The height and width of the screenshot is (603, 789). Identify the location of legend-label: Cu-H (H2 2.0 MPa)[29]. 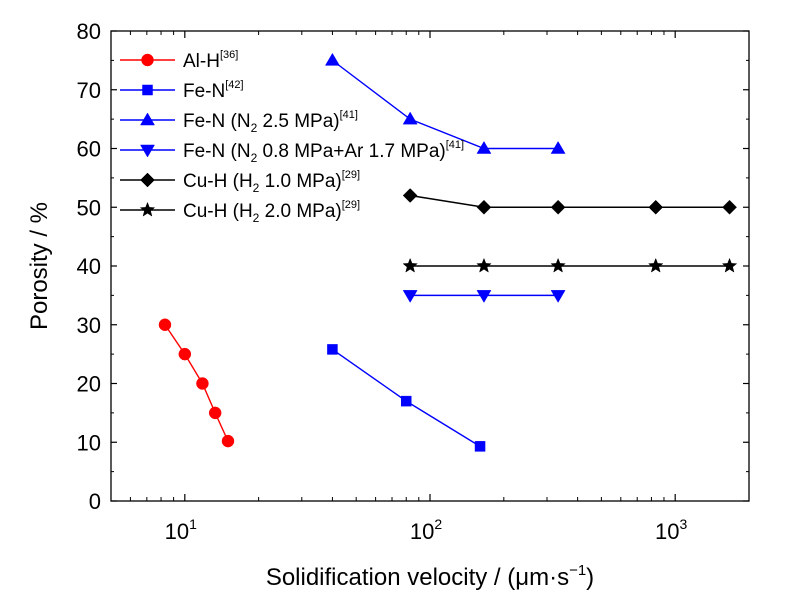
(271, 212).